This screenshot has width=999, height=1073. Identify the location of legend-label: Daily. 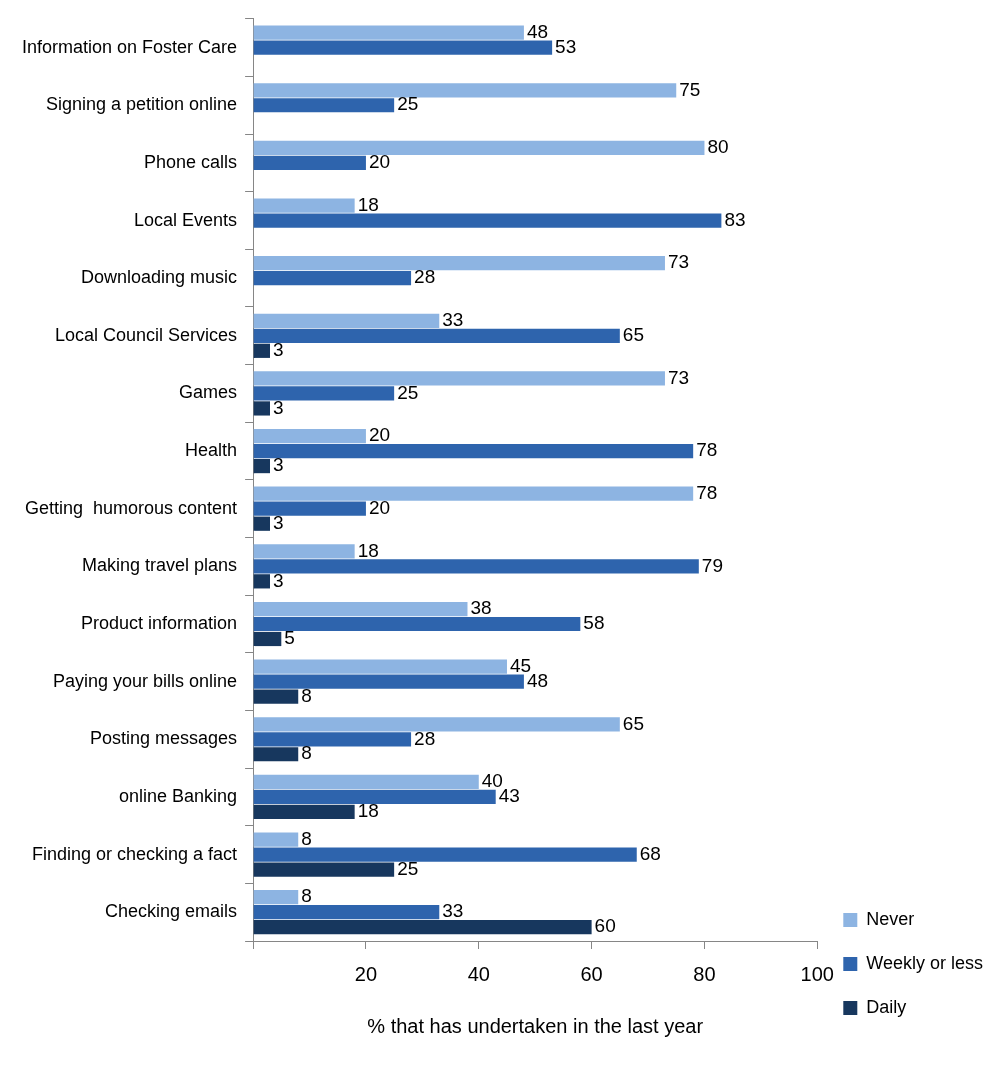
(886, 1006).